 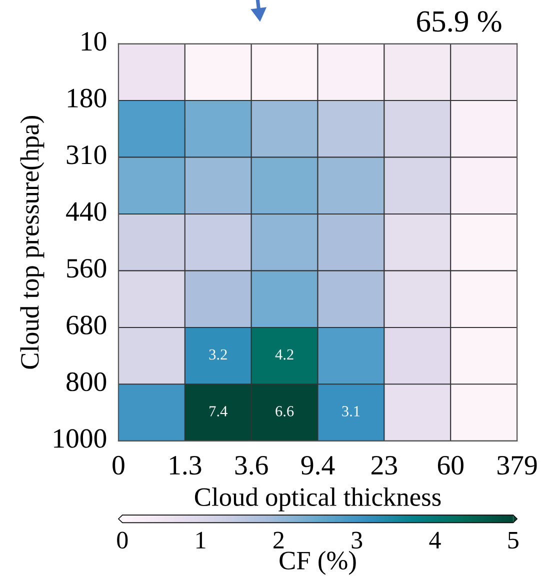 What do you see at coordinates (80, 438) in the screenshot?
I see `text: 1000` at bounding box center [80, 438].